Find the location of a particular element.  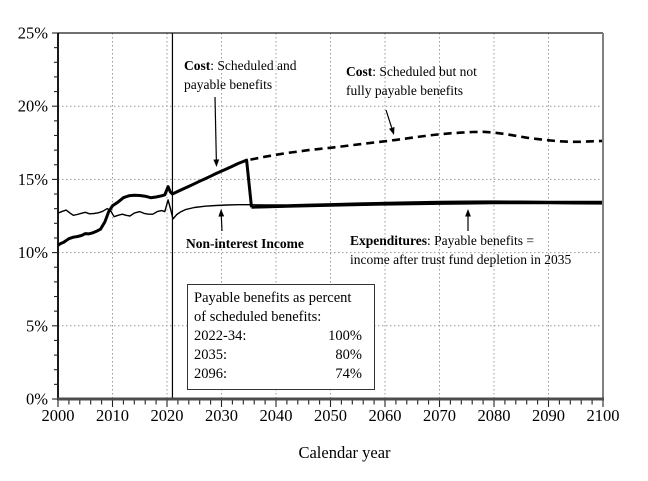

x-tick-label: 2050 is located at coordinates (330, 415).